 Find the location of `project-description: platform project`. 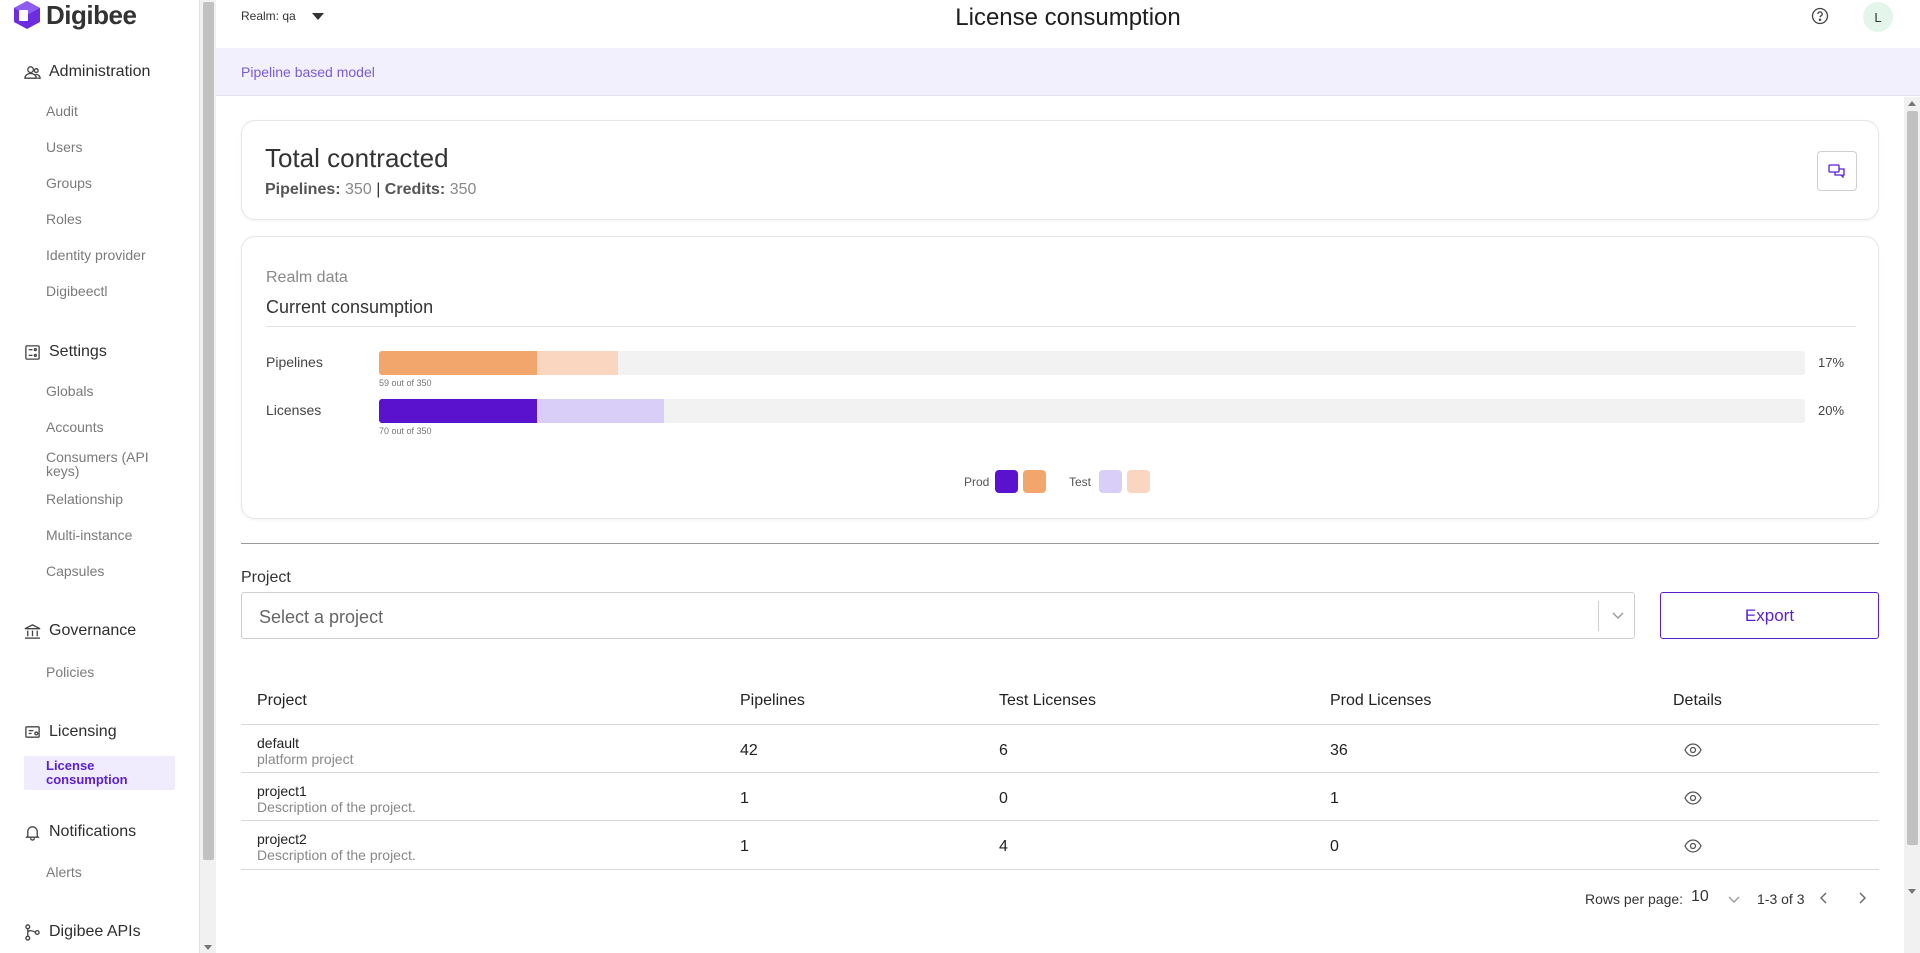

project-description: platform project is located at coordinates (305, 759).